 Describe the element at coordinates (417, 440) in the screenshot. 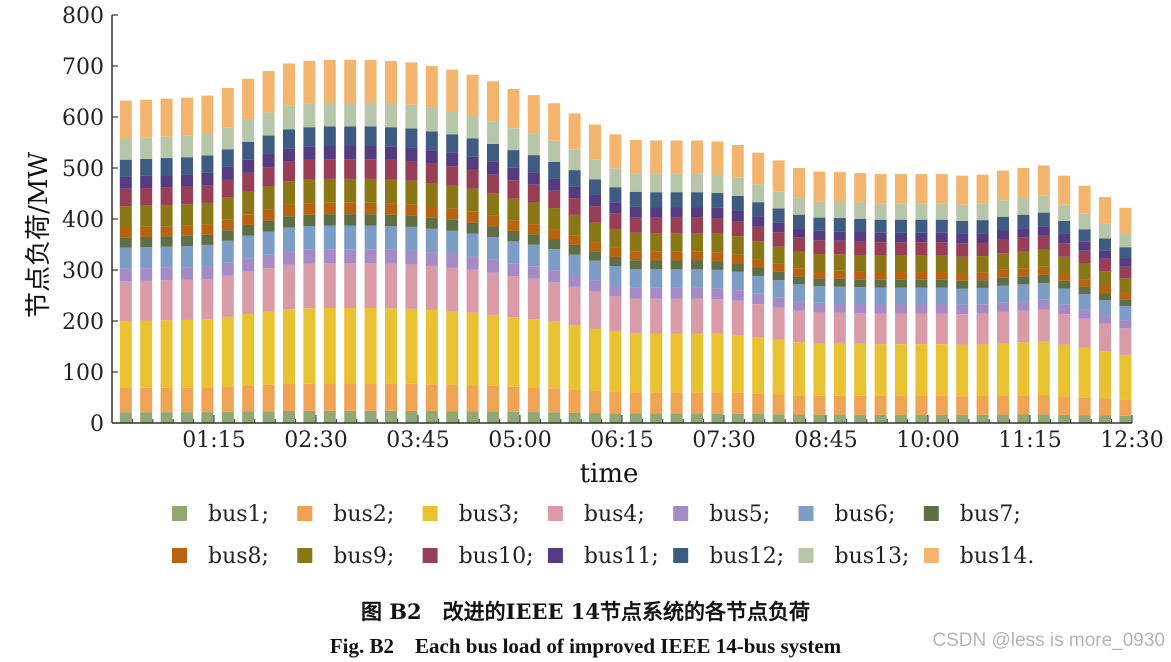

I see `x-tick-label: 03:45` at that location.